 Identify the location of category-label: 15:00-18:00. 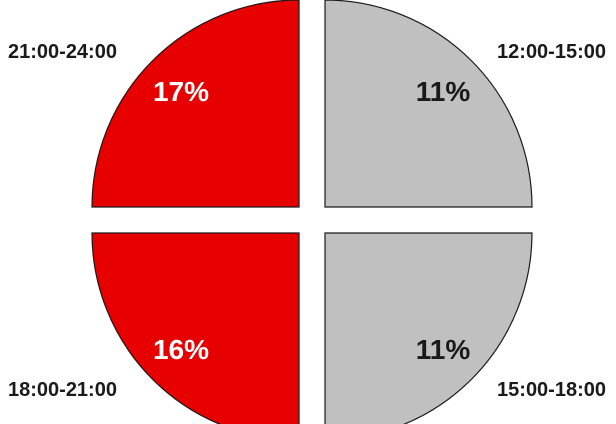
(551, 390).